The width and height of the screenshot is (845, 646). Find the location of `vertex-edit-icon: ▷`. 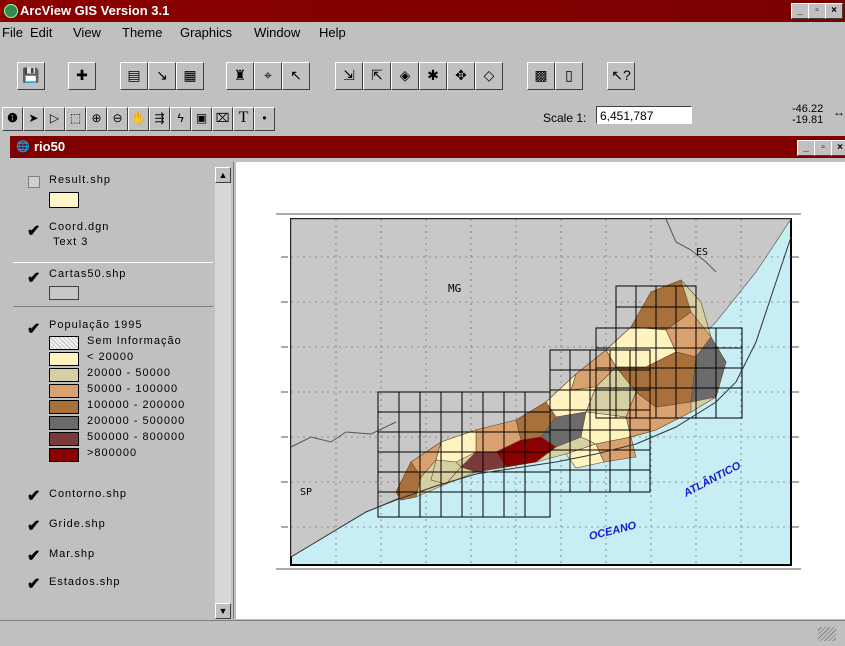

vertex-edit-icon: ▷ is located at coordinates (54, 119).